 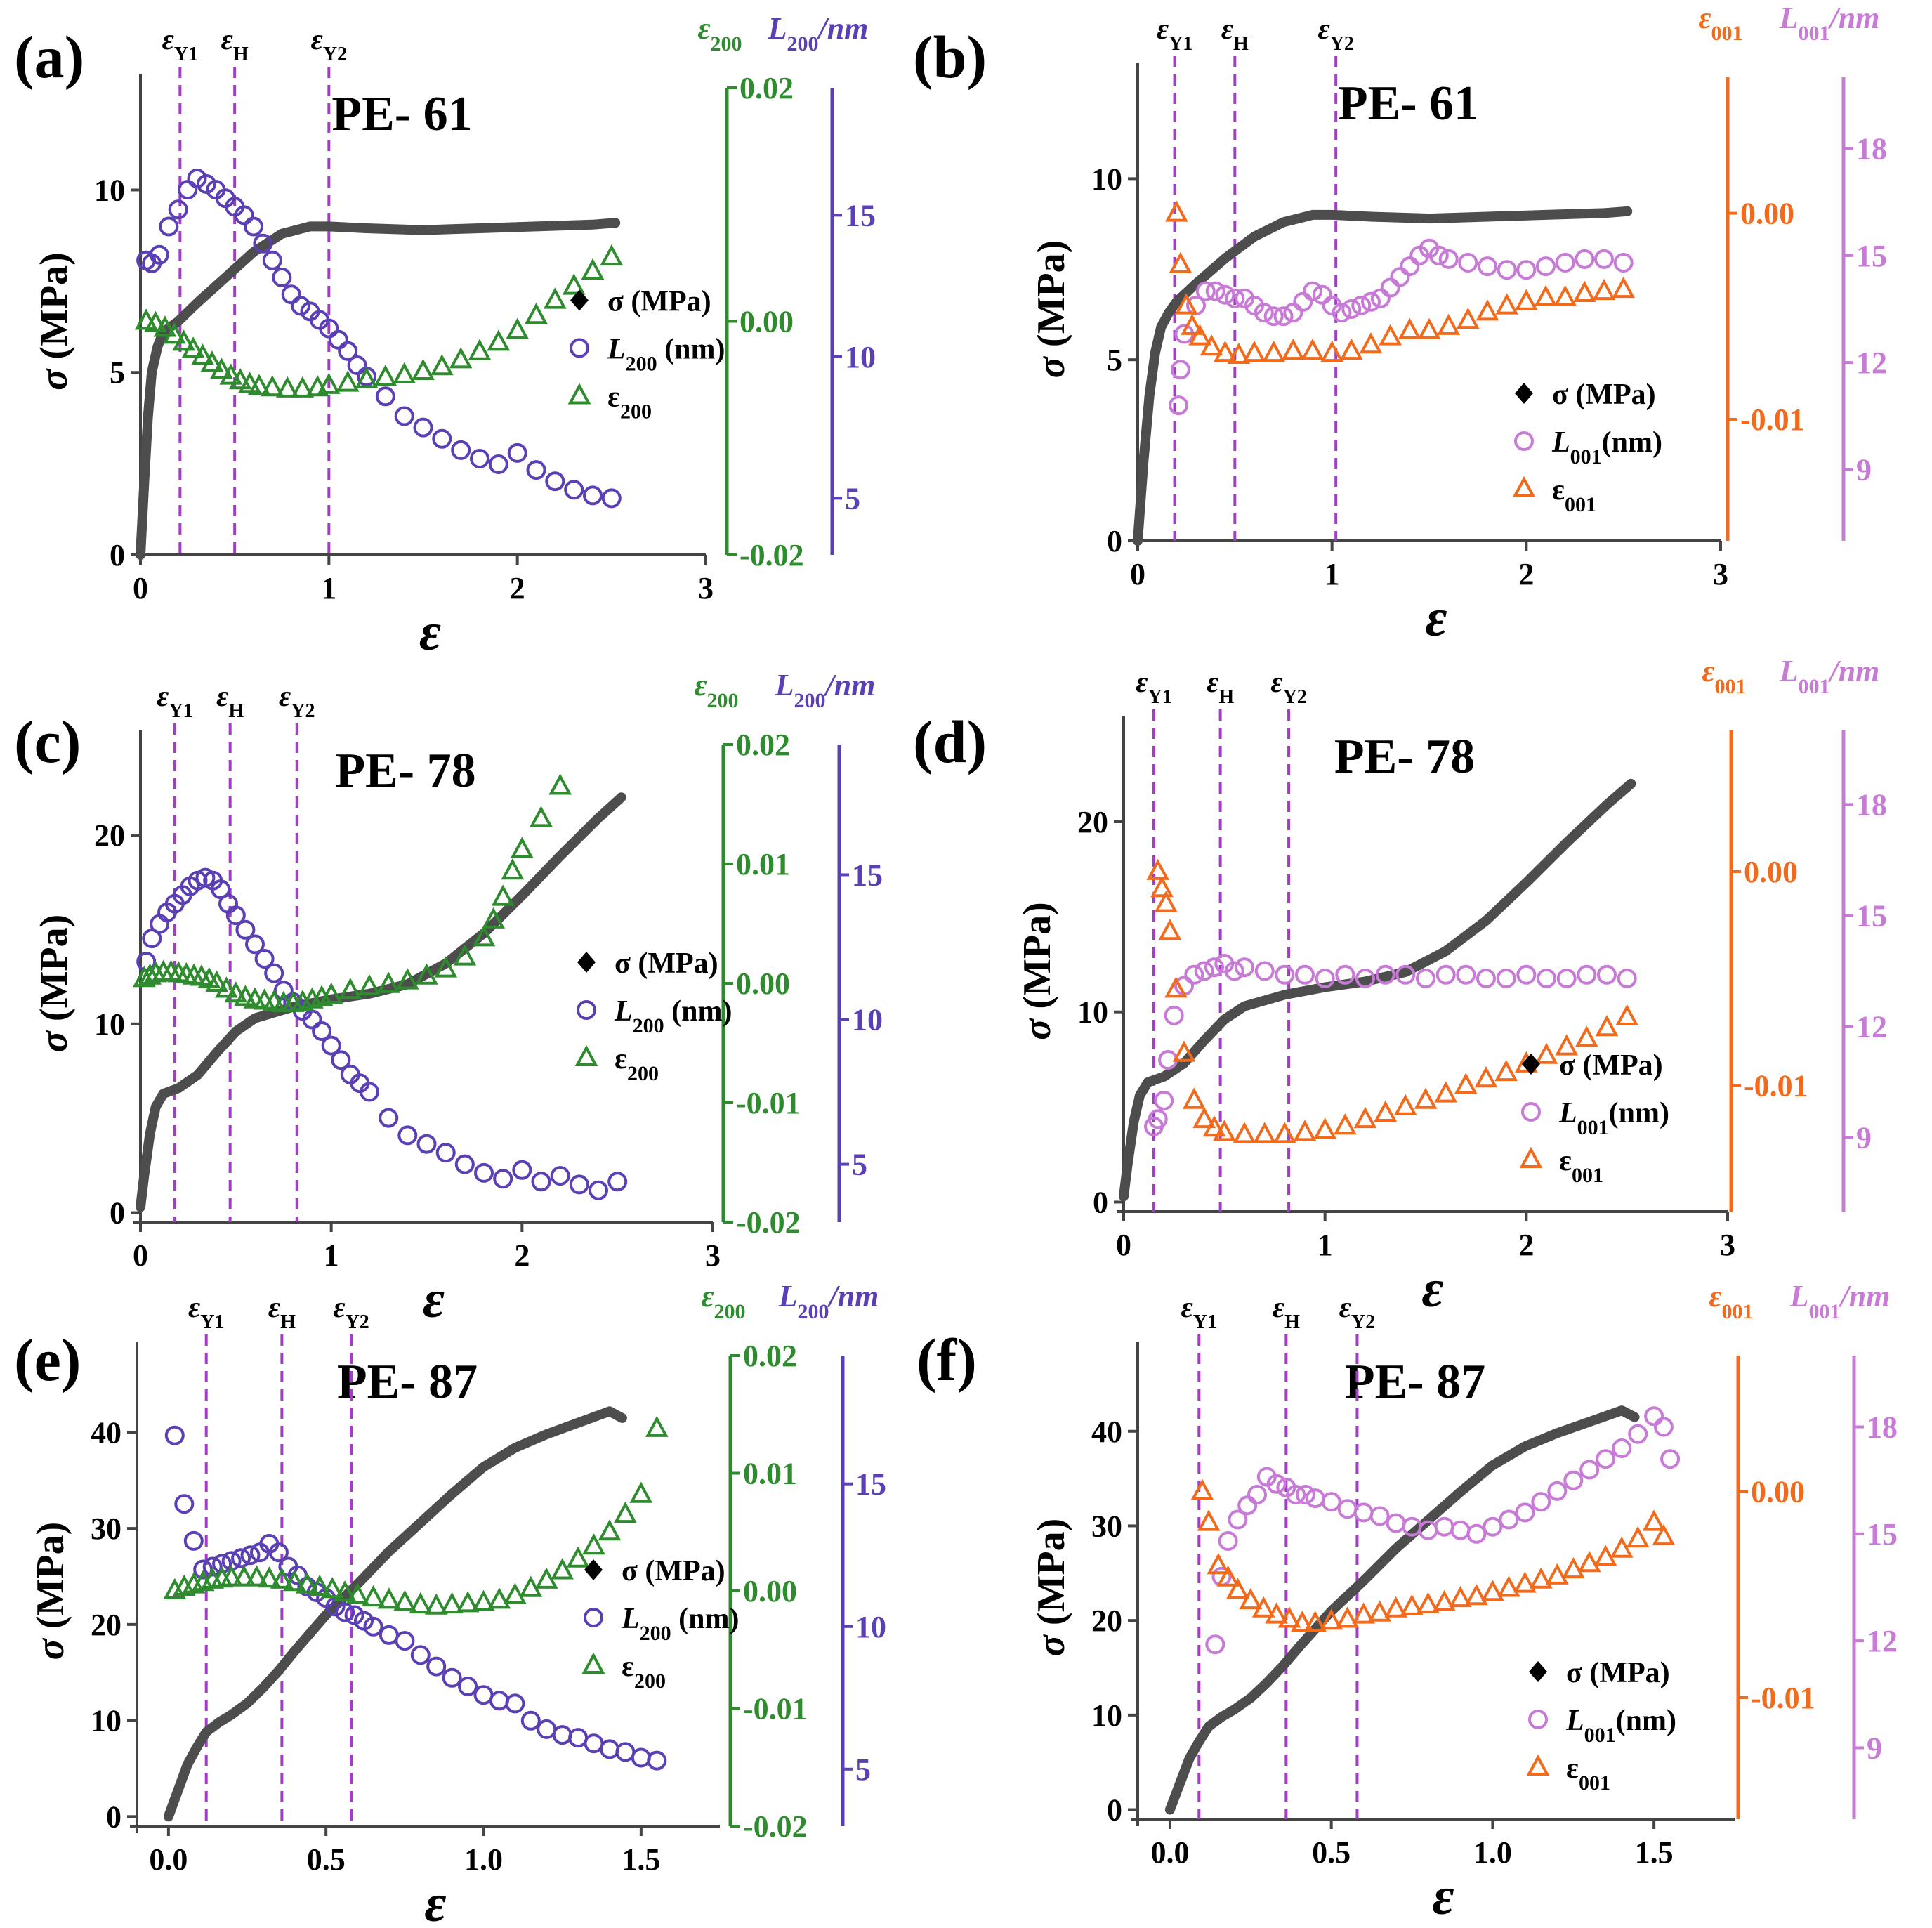 What do you see at coordinates (1524, 393) in the screenshot?
I see `legend-marker-diamond` at bounding box center [1524, 393].